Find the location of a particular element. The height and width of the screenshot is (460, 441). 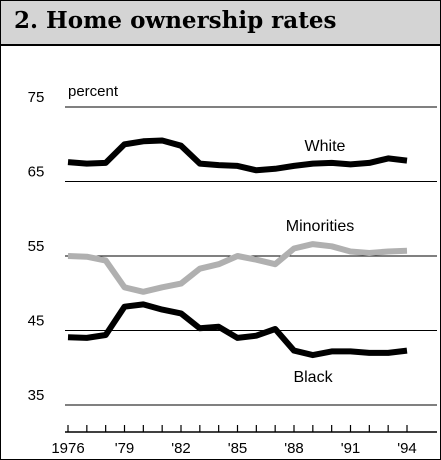

series-line-minorities is located at coordinates (237, 268).